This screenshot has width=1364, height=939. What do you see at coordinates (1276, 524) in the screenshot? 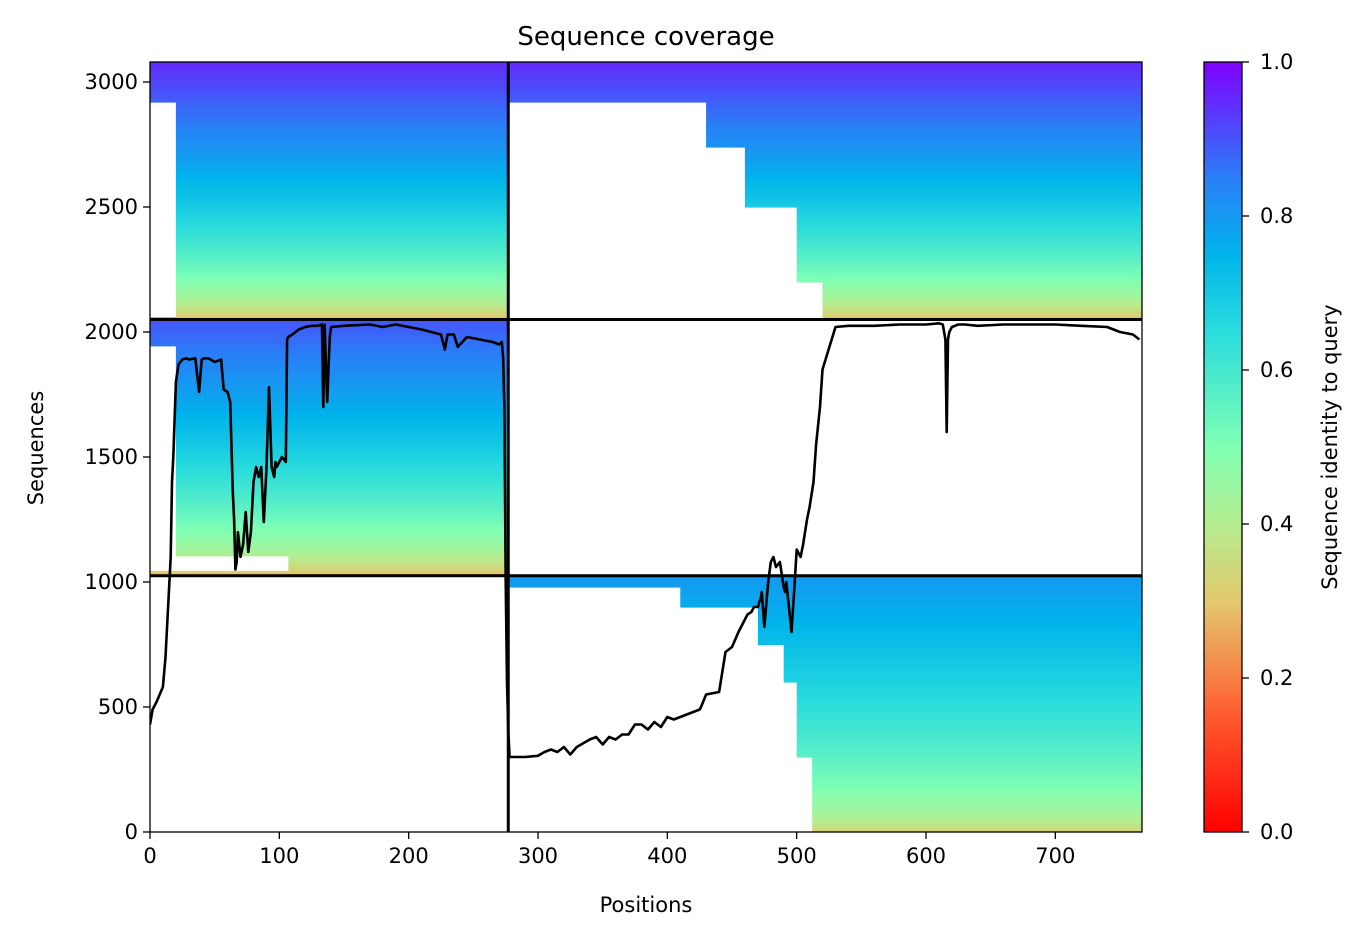
I see `colorbar-tick-label: 0.4` at bounding box center [1276, 524].